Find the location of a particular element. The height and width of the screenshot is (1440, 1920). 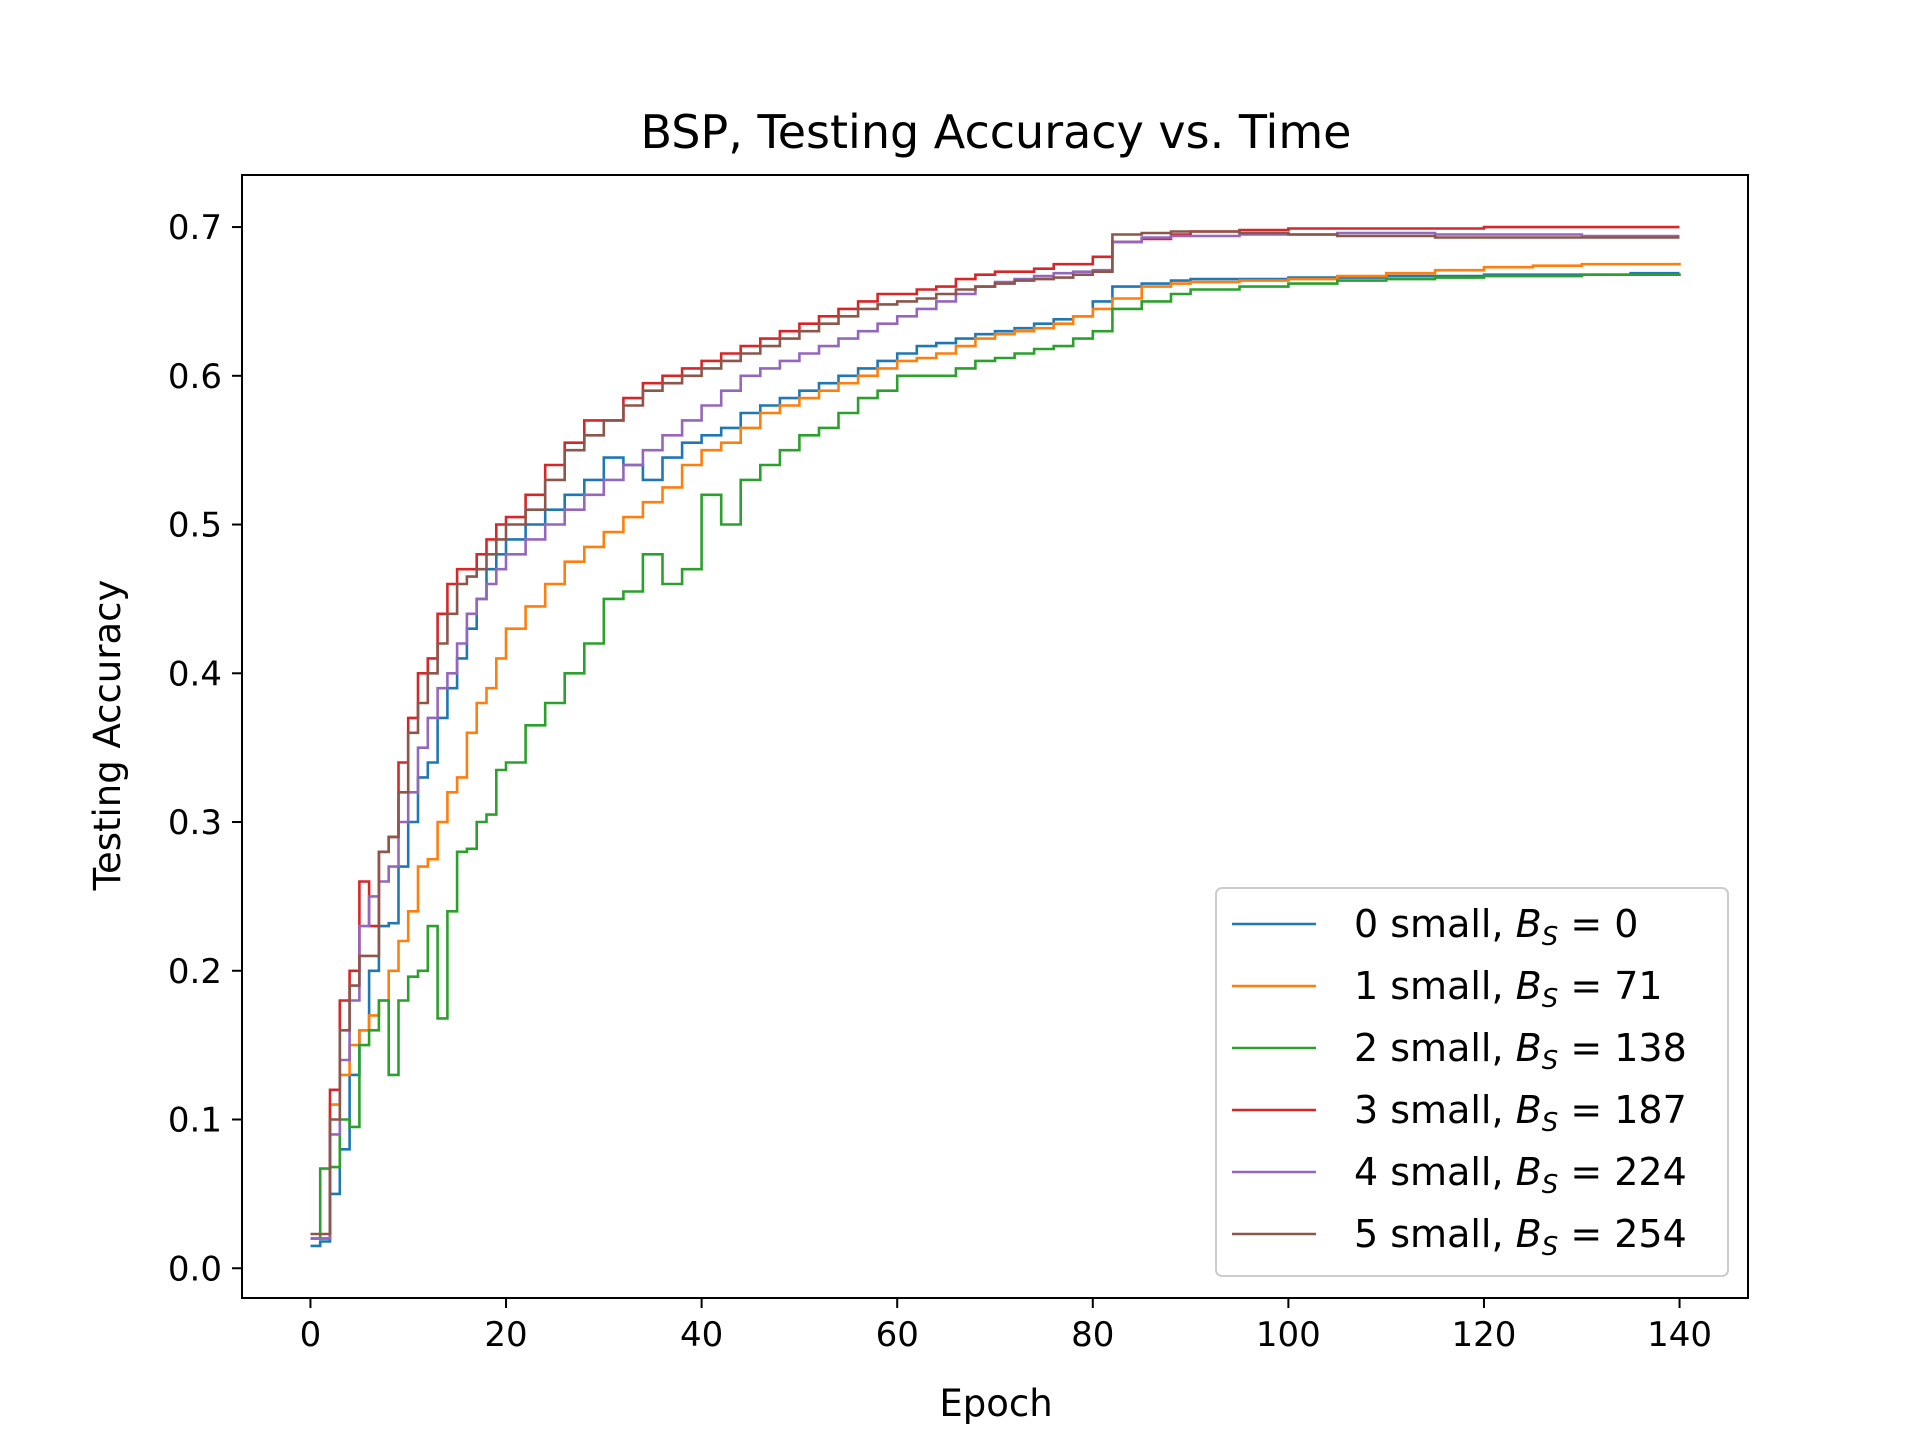

x-tick-label-4: 80 is located at coordinates (1092, 1335).